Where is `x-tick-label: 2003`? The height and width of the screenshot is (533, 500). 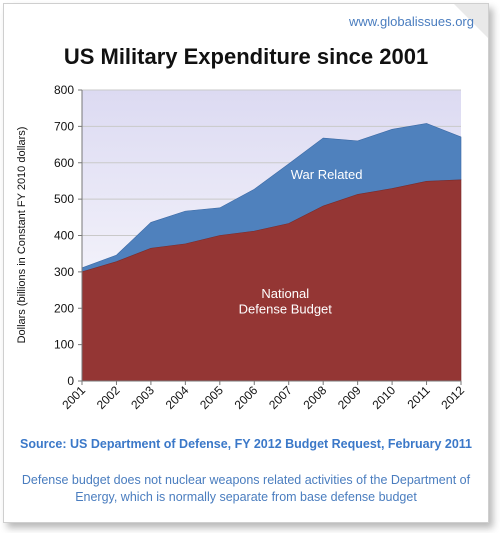
x-tick-label: 2003 is located at coordinates (142, 397).